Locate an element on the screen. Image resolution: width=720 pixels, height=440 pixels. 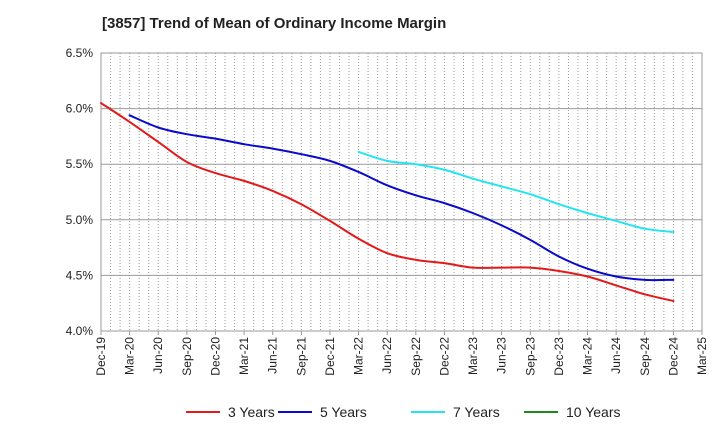
y-tick-label: 5.0% is located at coordinates (80, 220).